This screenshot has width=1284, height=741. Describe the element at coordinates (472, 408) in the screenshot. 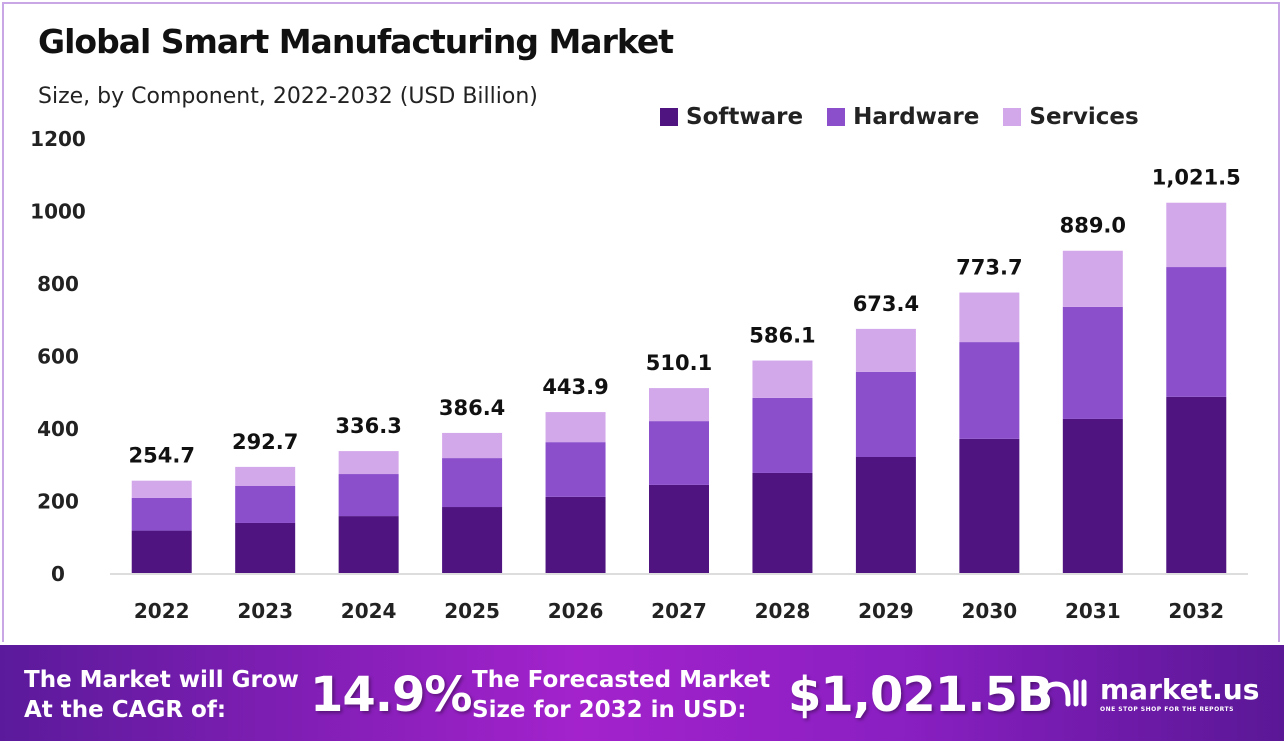

I see `total-label: 386.4` at that location.